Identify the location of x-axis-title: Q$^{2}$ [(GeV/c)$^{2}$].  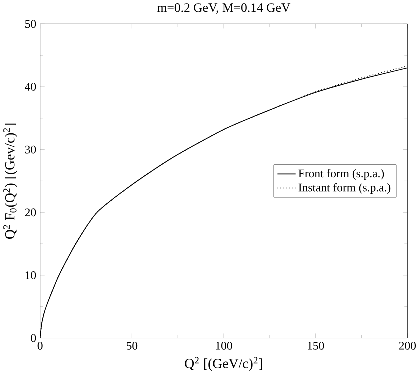
(223, 364).